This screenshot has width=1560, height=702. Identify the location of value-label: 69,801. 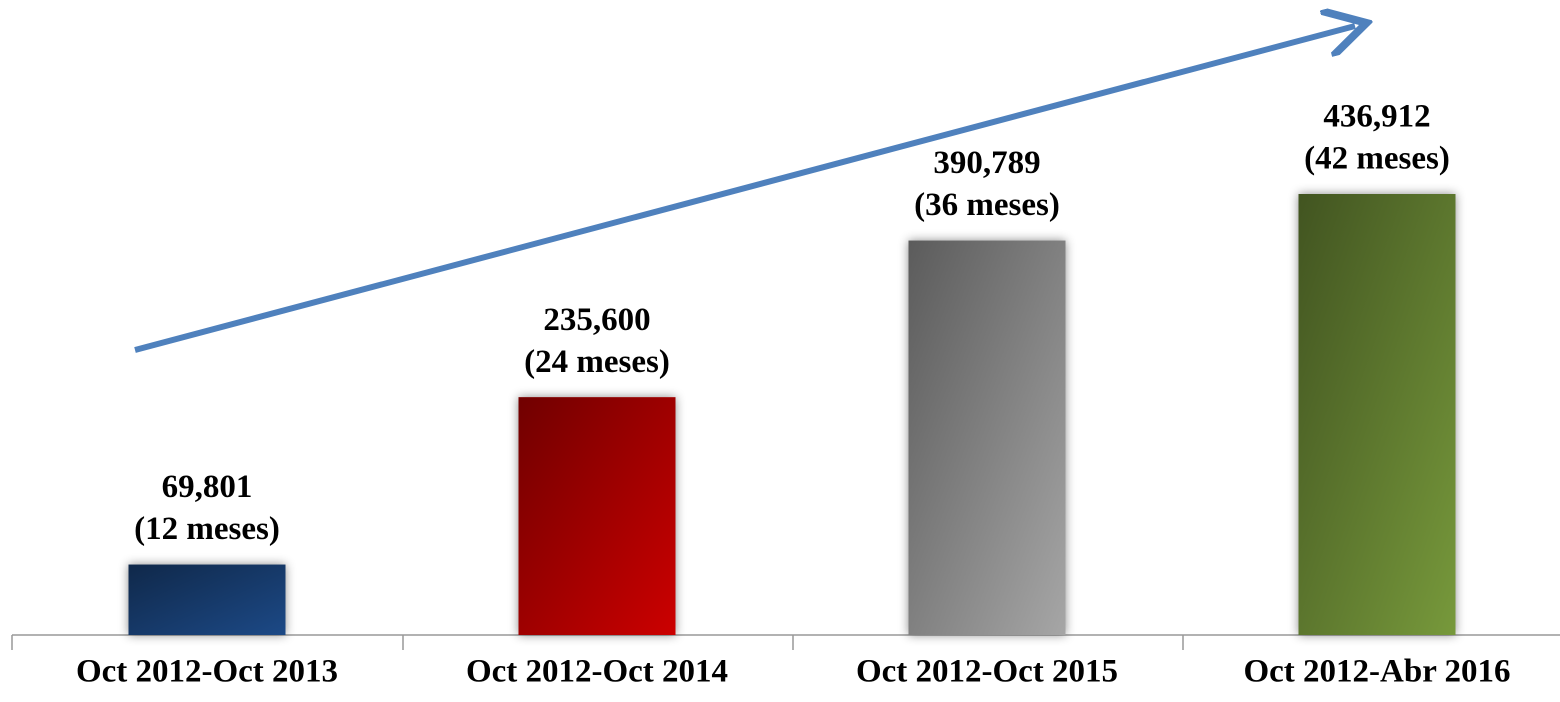
(207, 487).